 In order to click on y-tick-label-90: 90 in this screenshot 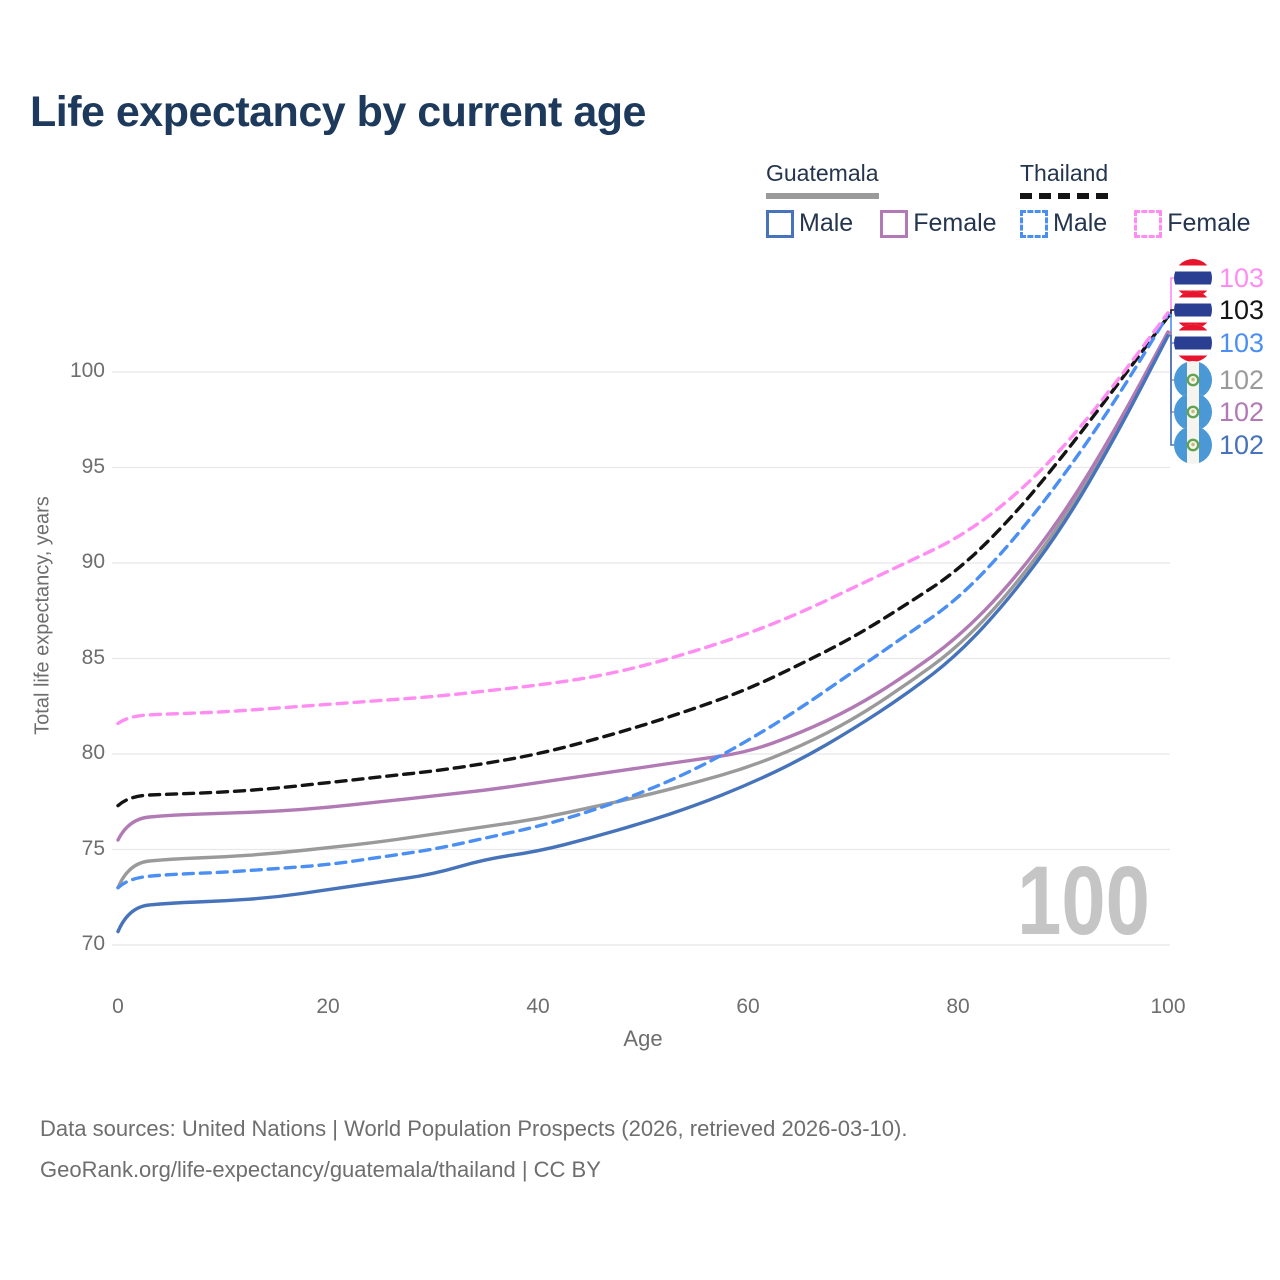, I will do `click(93, 561)`.